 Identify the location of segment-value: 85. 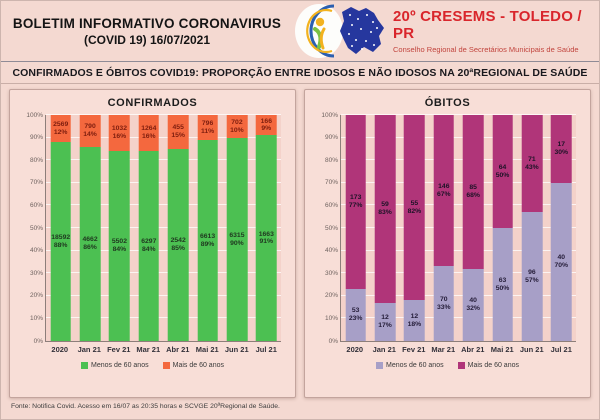
(473, 188).